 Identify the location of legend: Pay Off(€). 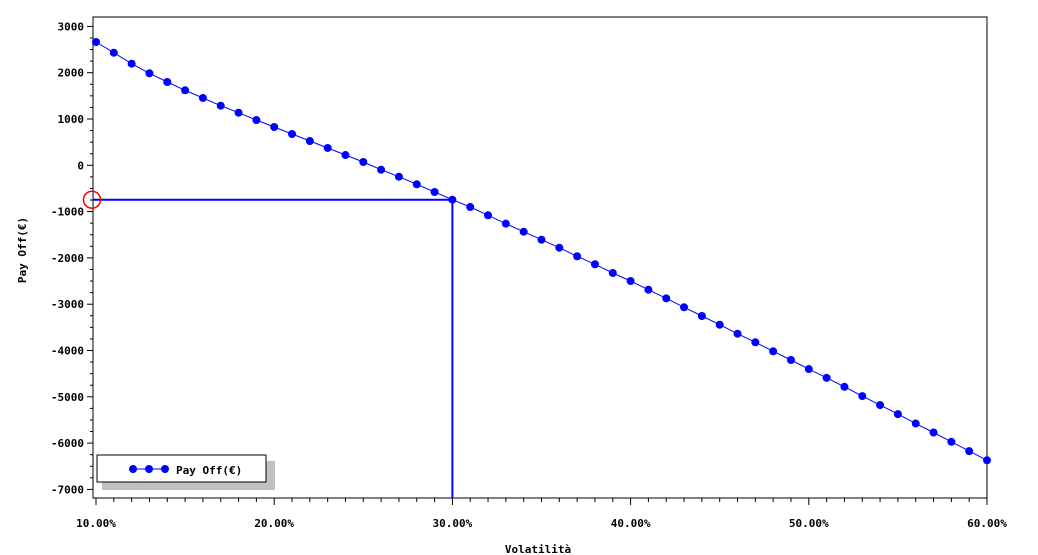
(185, 472).